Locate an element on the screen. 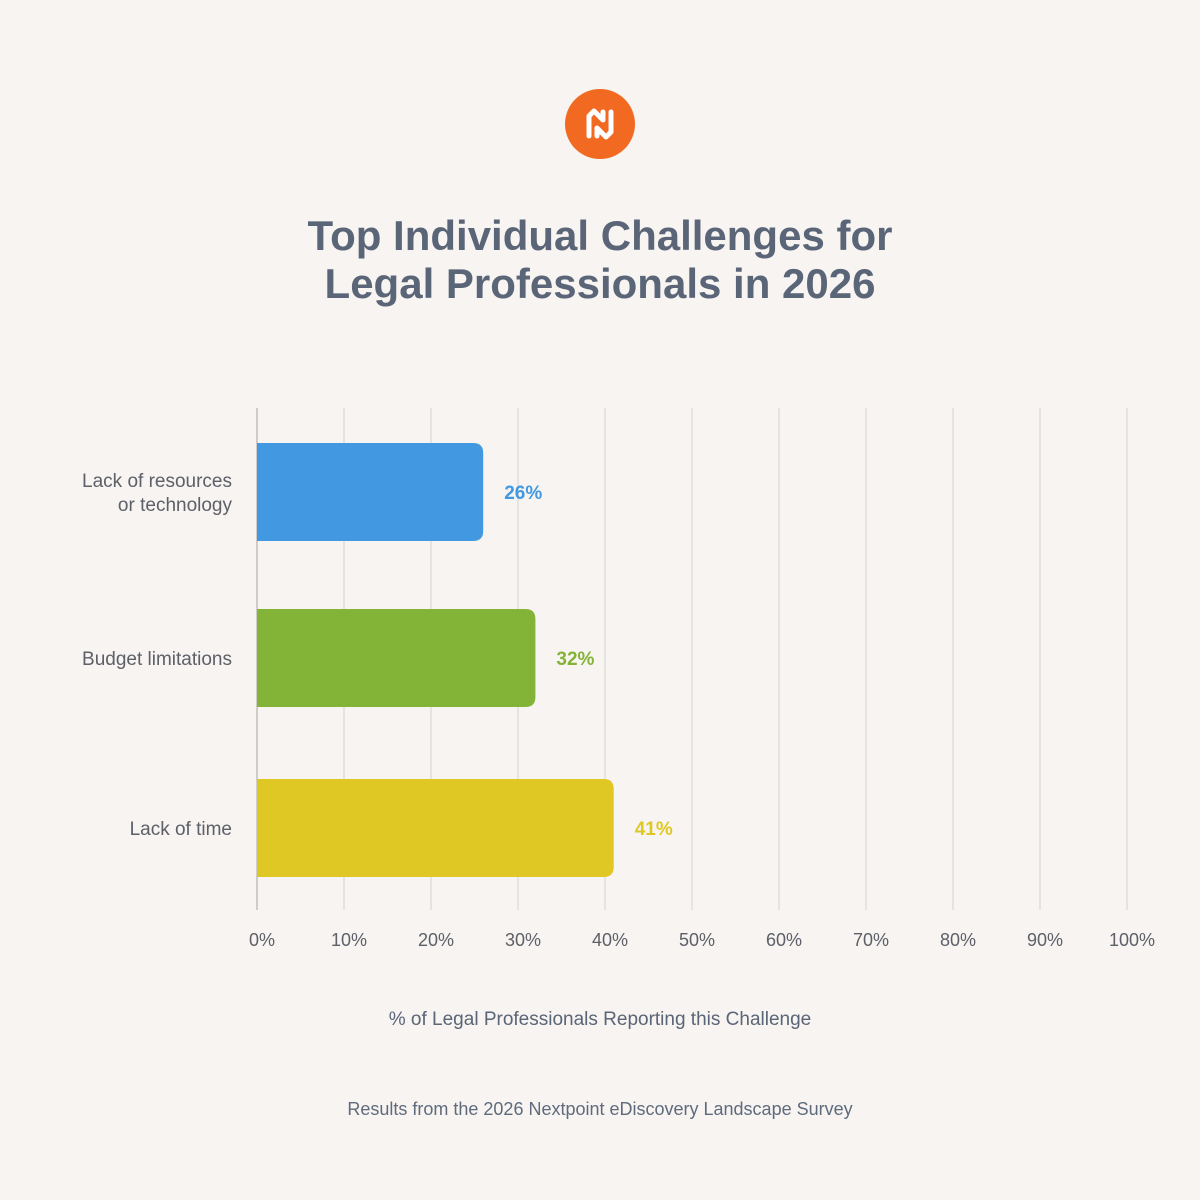 This screenshot has height=1200, width=1200. x-tick-label: 100% is located at coordinates (1132, 940).